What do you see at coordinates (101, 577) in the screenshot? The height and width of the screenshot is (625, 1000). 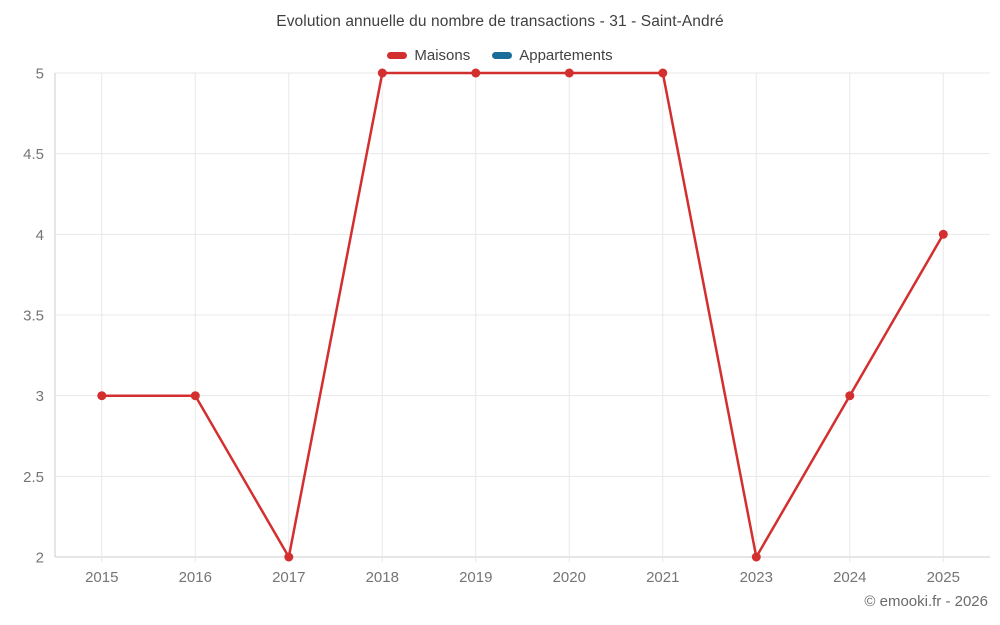 I see `x-axis-tick-label: 2015` at bounding box center [101, 577].